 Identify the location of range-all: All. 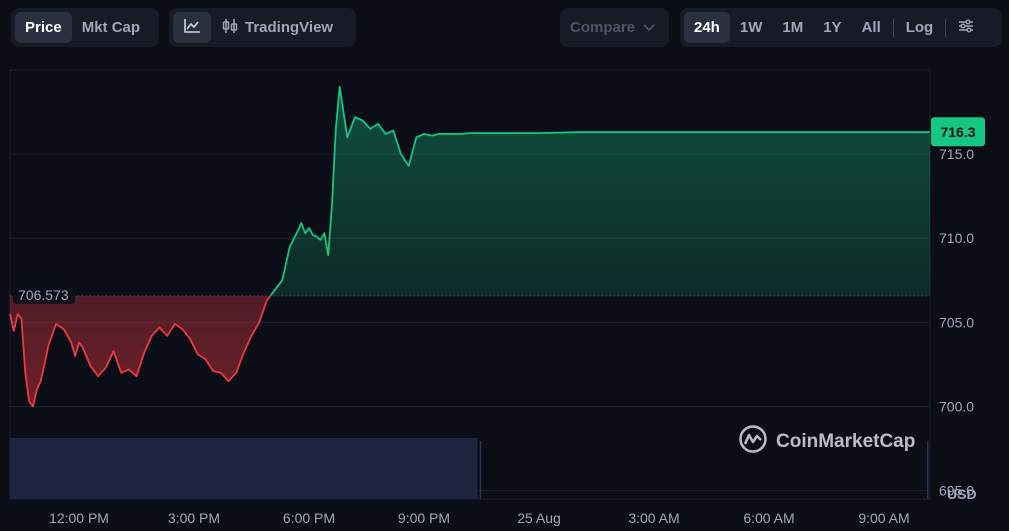
(871, 27).